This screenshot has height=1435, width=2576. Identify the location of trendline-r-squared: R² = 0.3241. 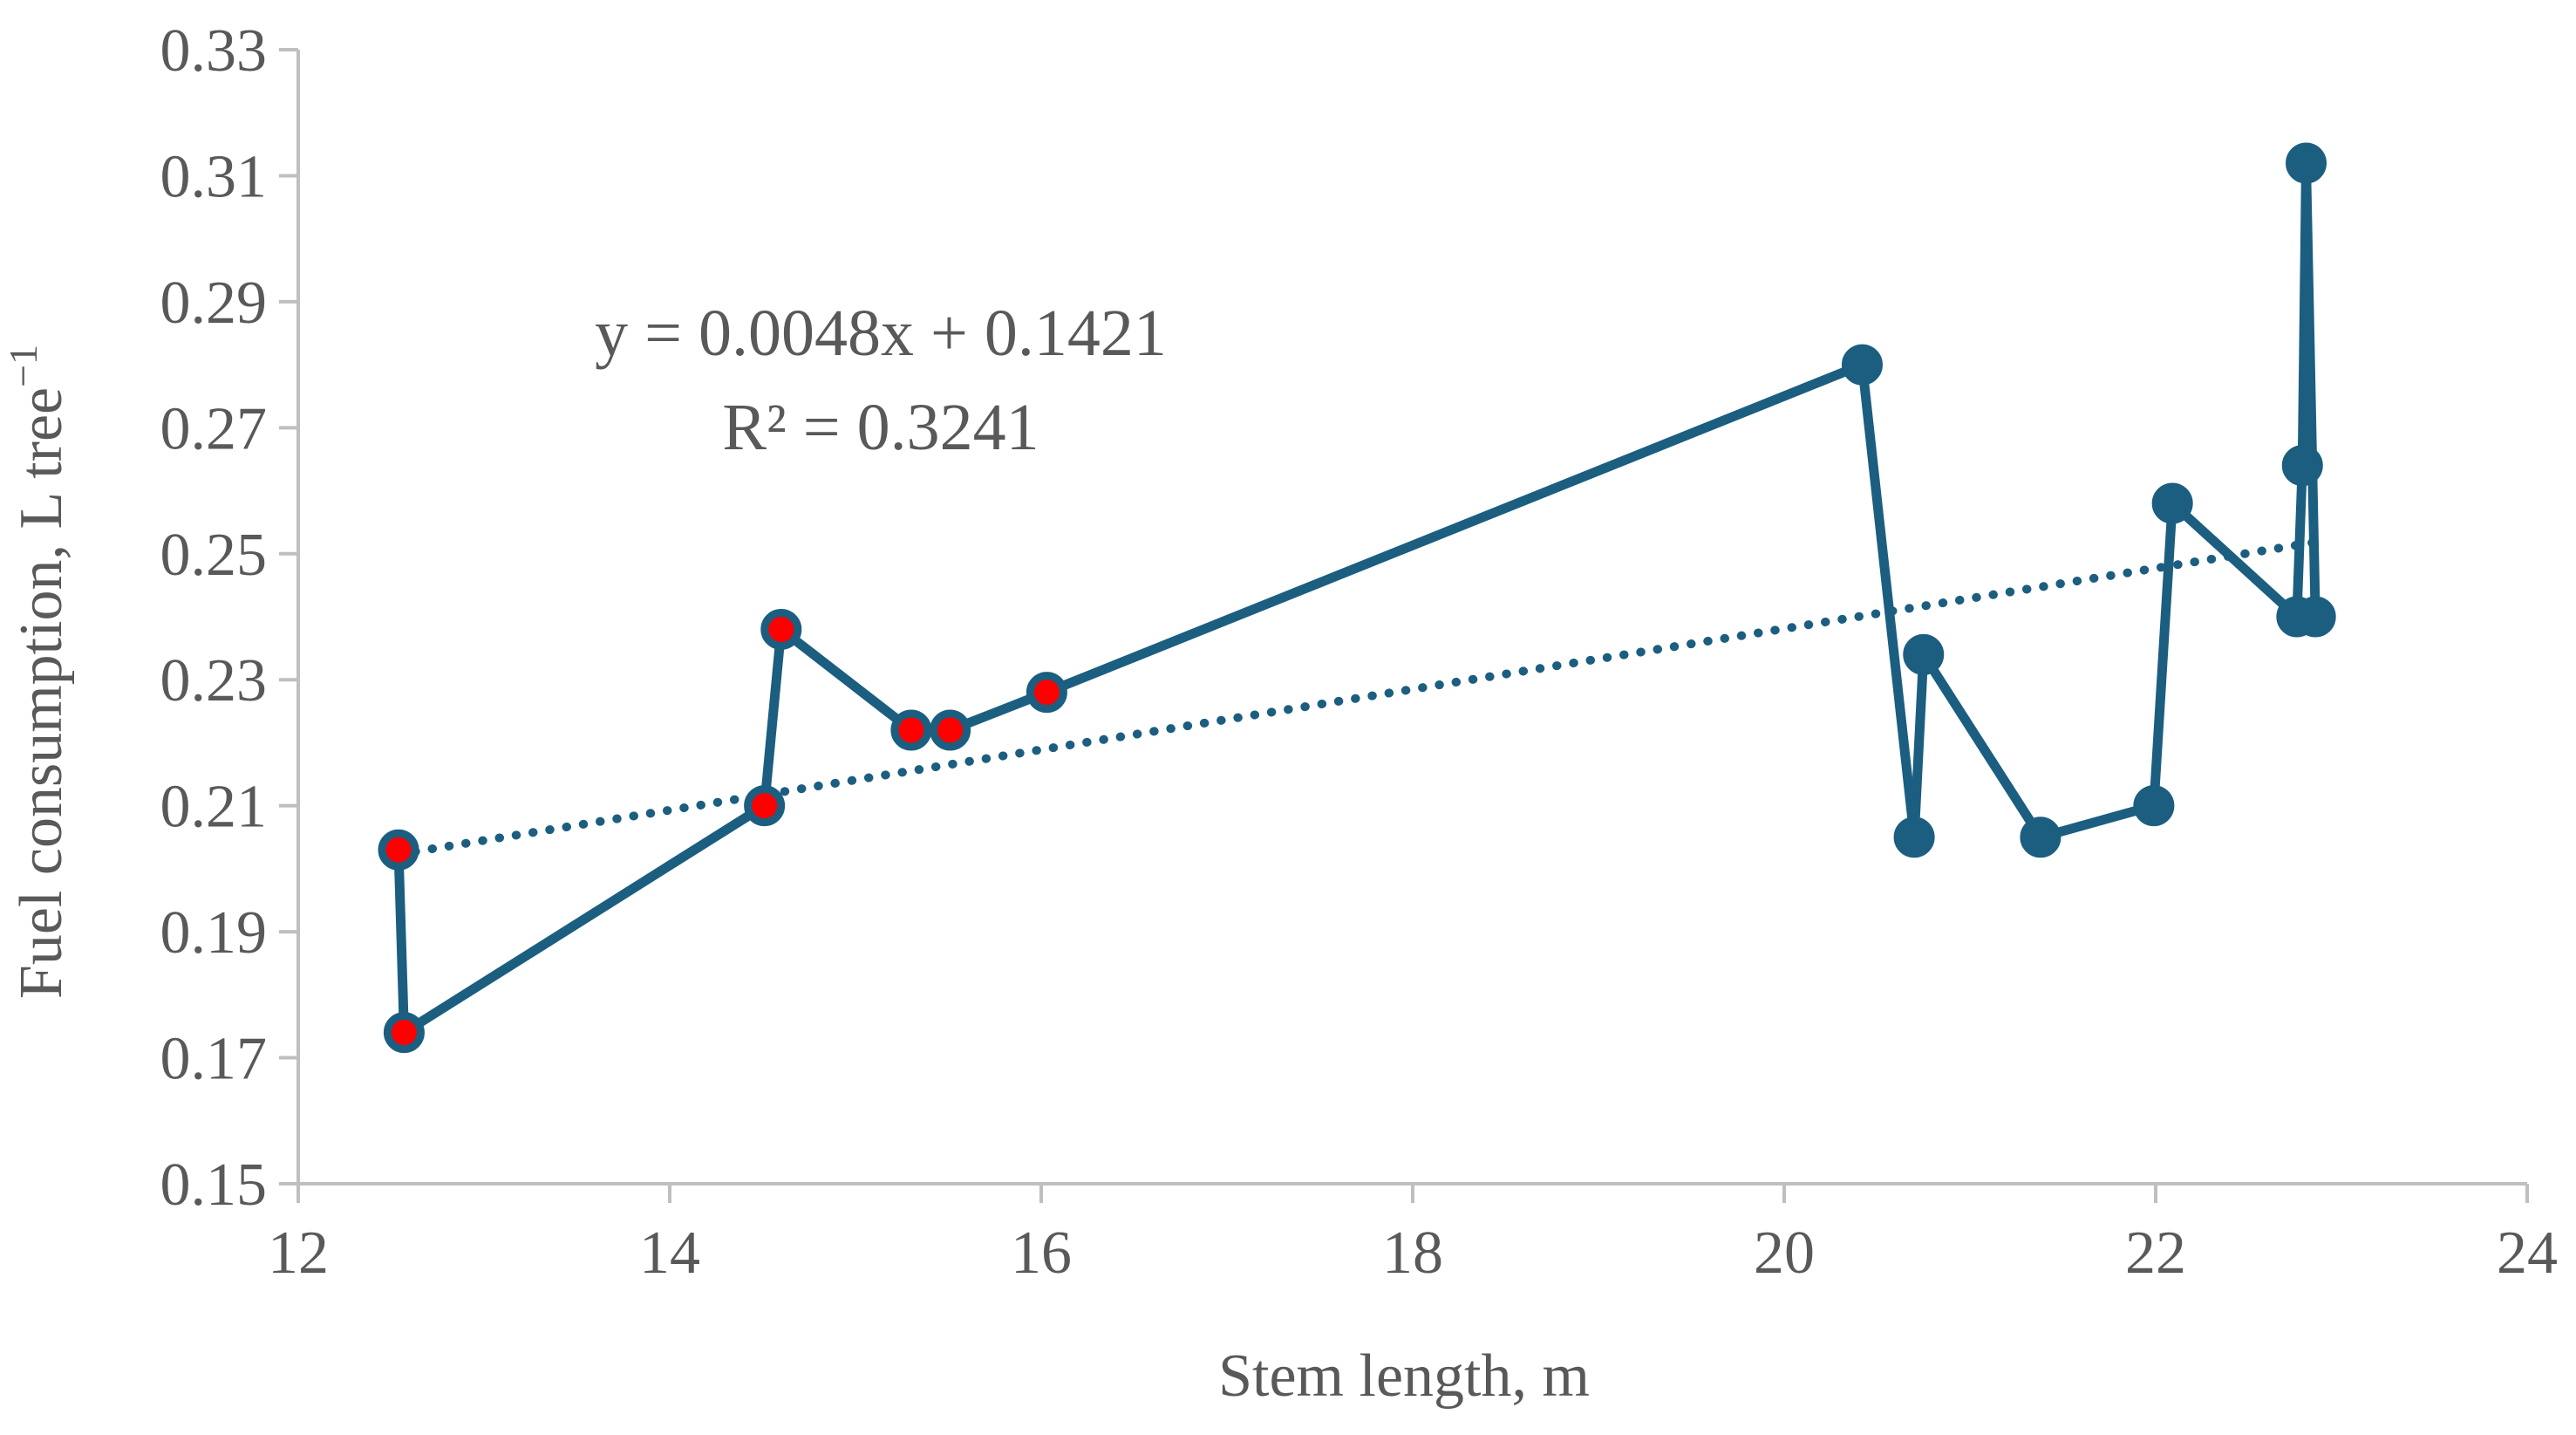
(880, 427).